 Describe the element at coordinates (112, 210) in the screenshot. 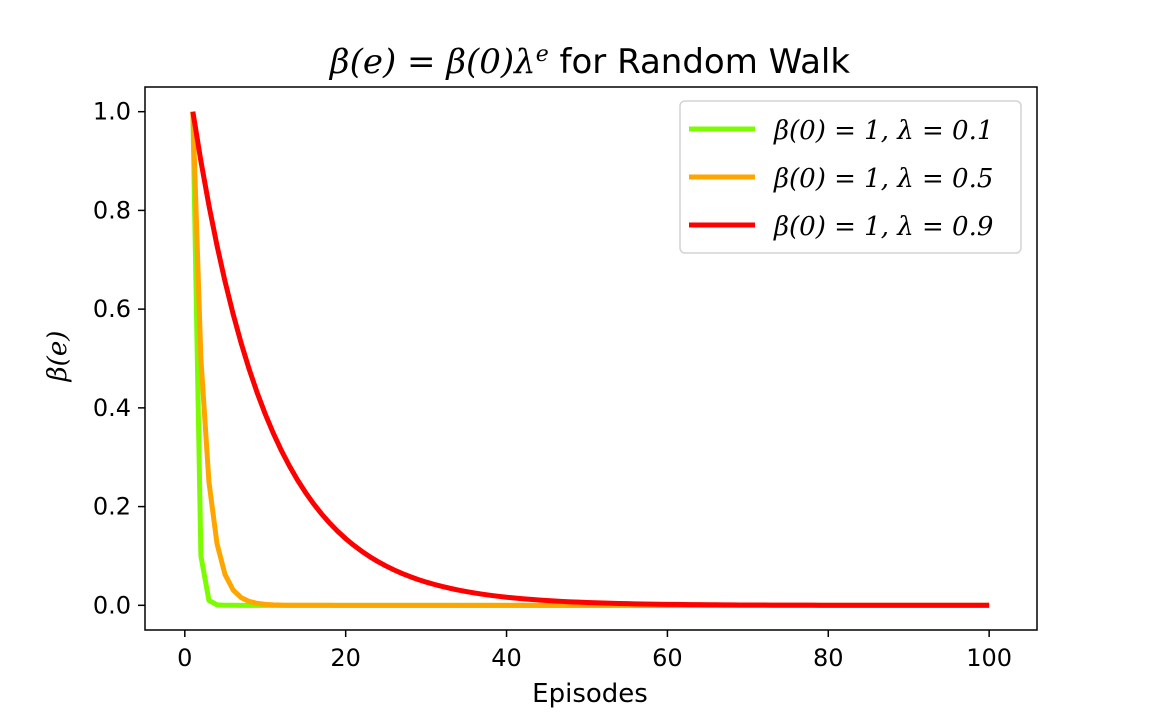

I see `y-tick-label-4: 0.8` at that location.